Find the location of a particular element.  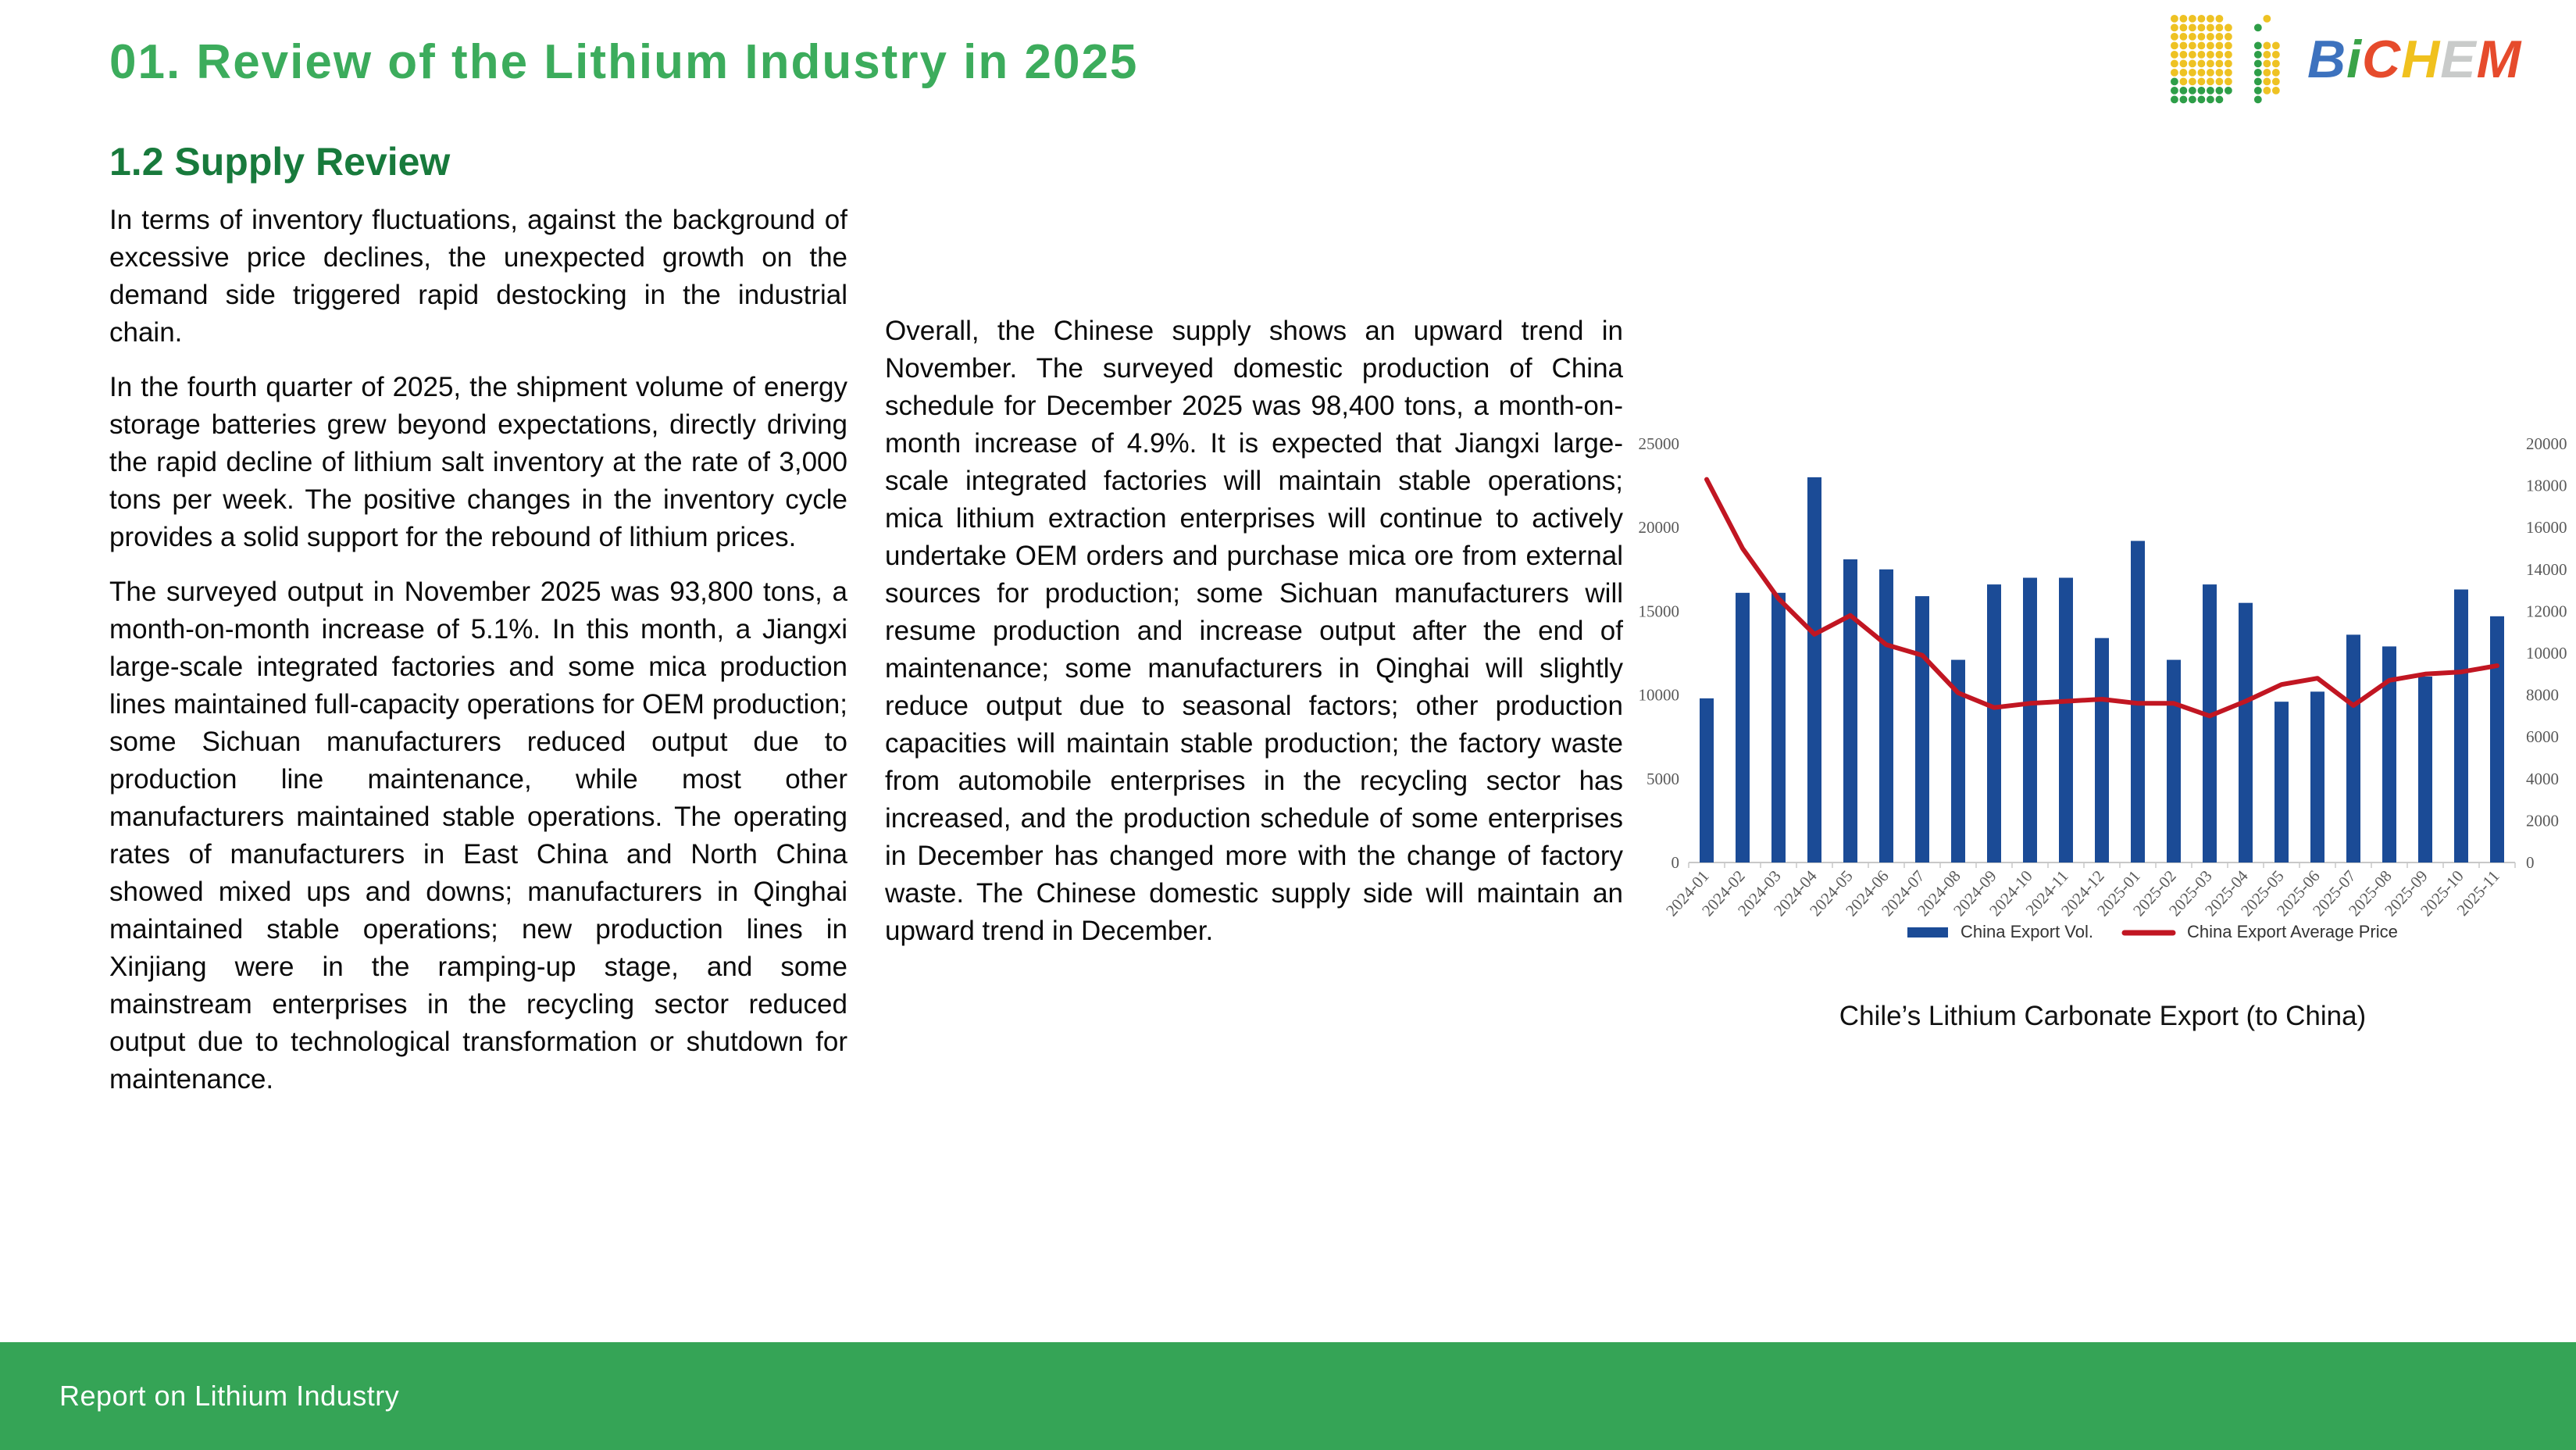

bichem-logo: BiCHEM is located at coordinates (2345, 59).